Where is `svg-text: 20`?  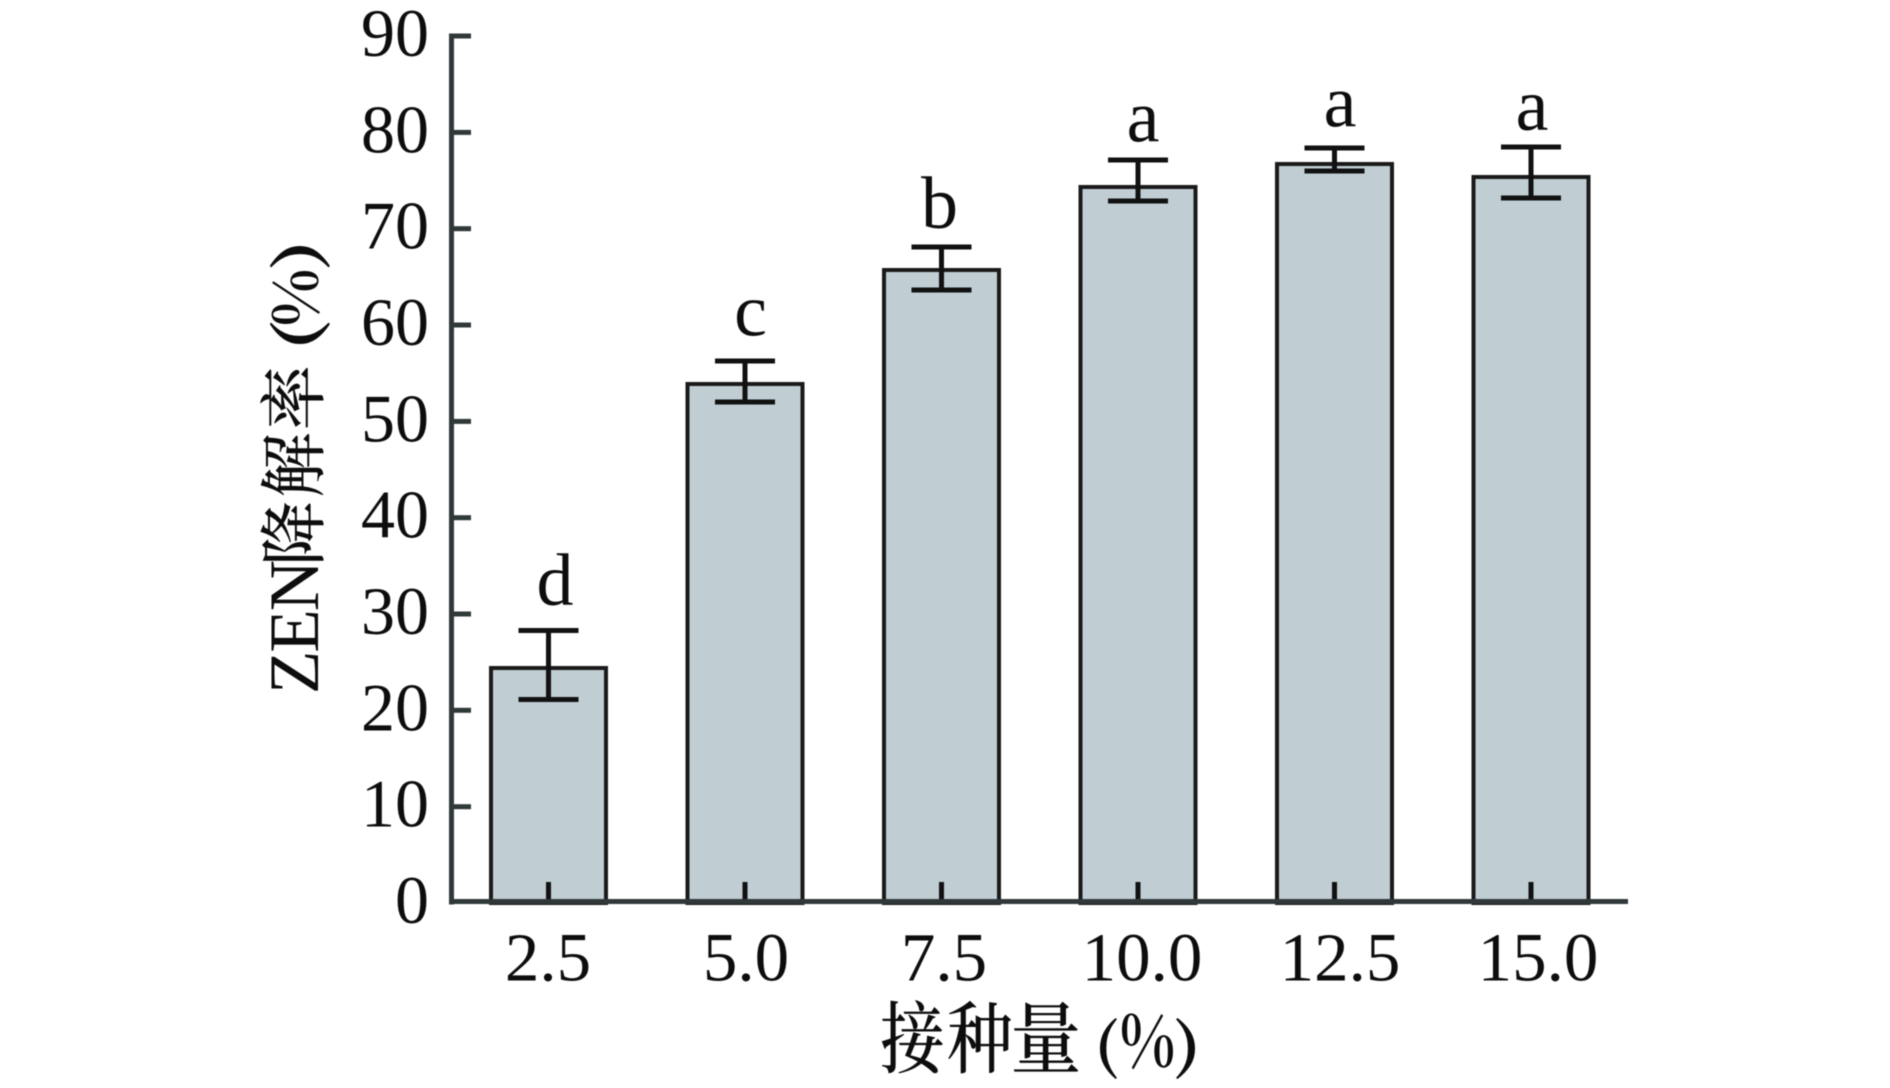
svg-text: 20 is located at coordinates (395, 707).